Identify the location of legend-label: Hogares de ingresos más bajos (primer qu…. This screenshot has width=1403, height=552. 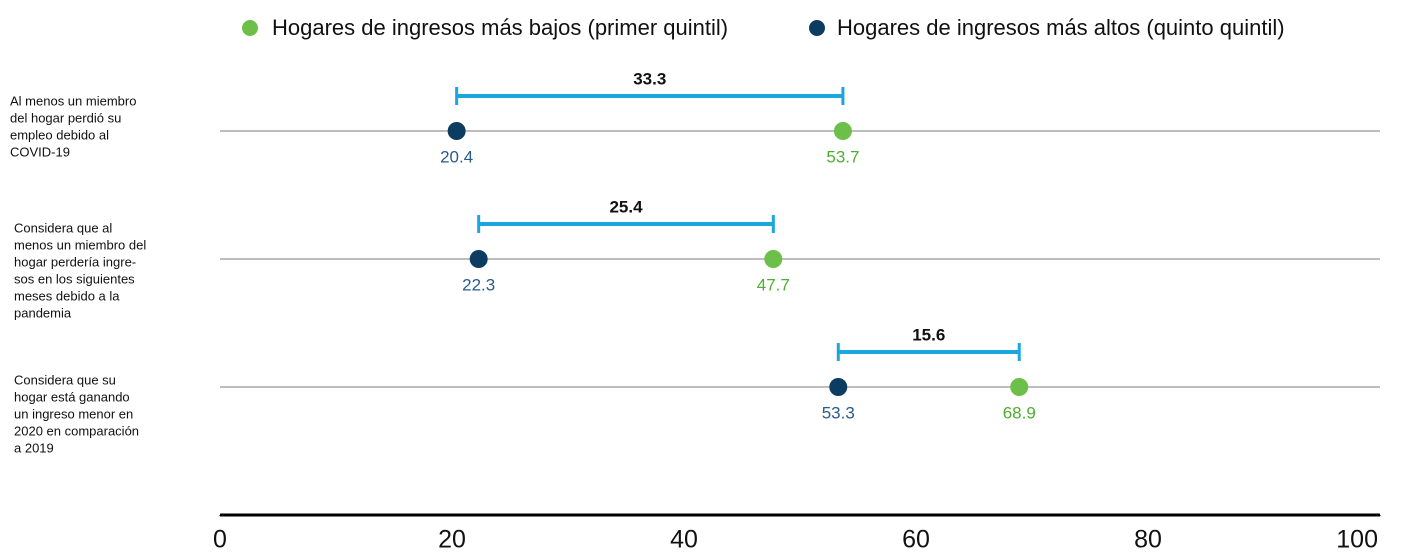
(500, 27).